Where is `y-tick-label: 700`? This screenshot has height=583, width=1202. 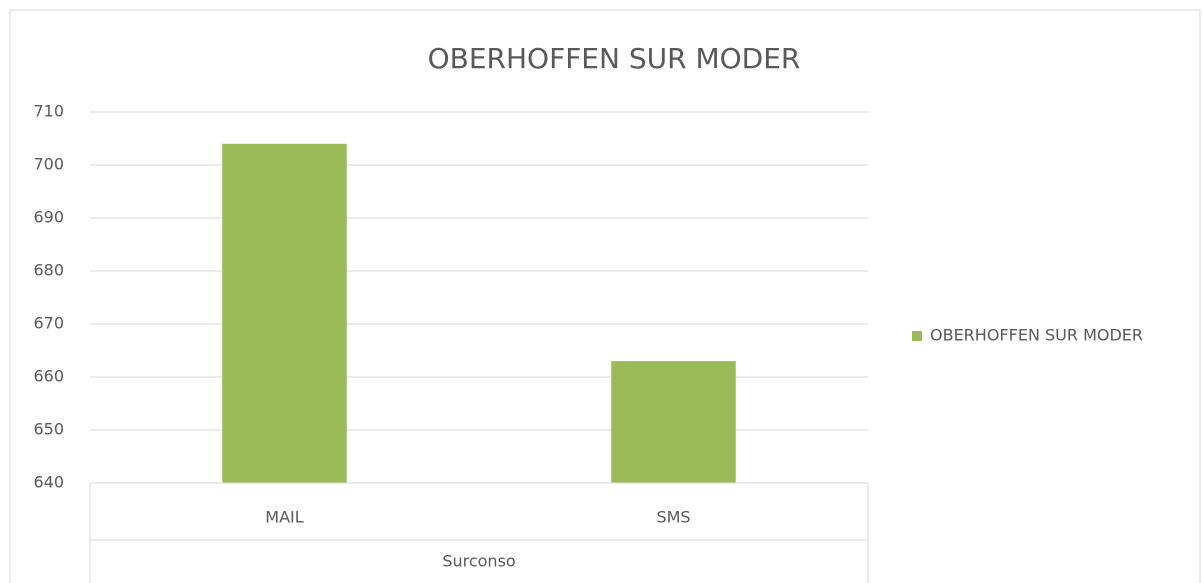
y-tick-label: 700 is located at coordinates (48, 164).